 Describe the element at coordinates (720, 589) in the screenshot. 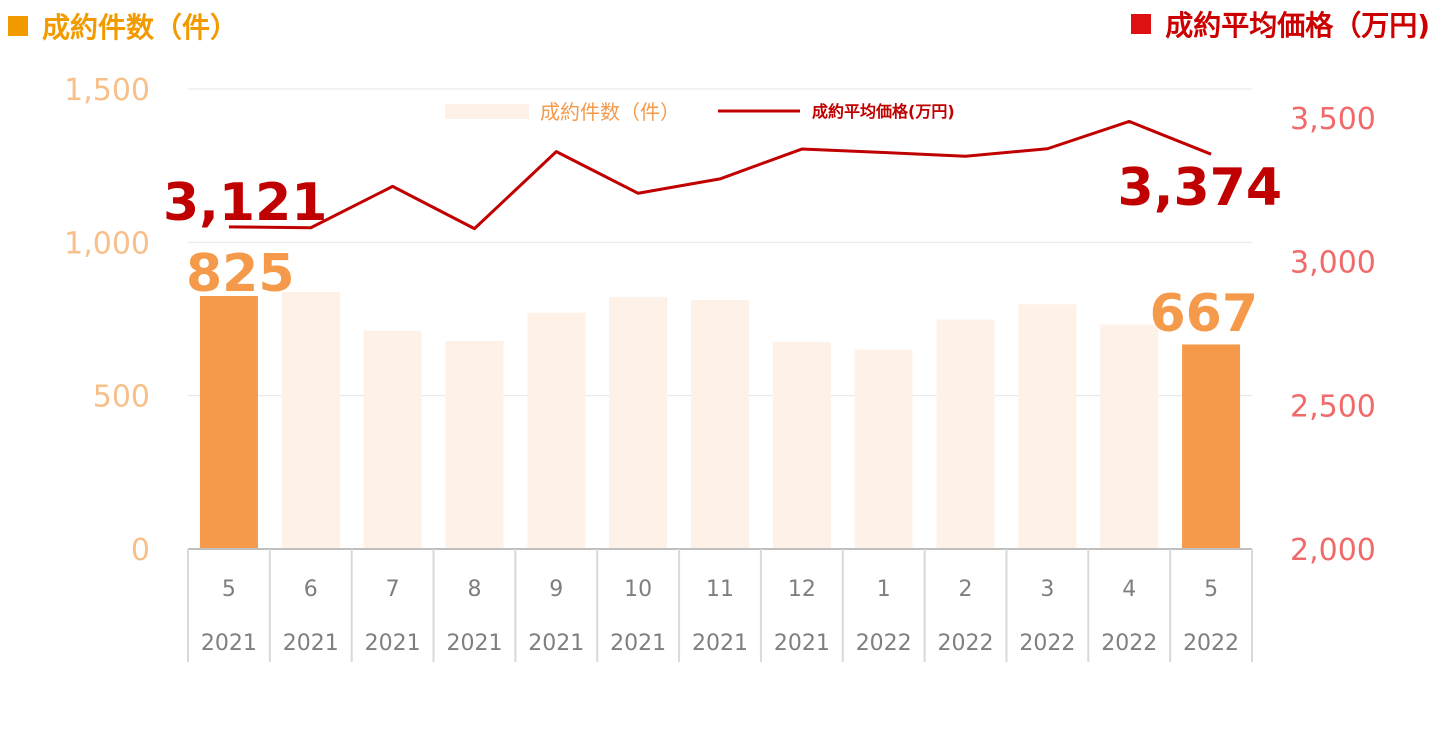

I see `x-tick-month: 11` at that location.